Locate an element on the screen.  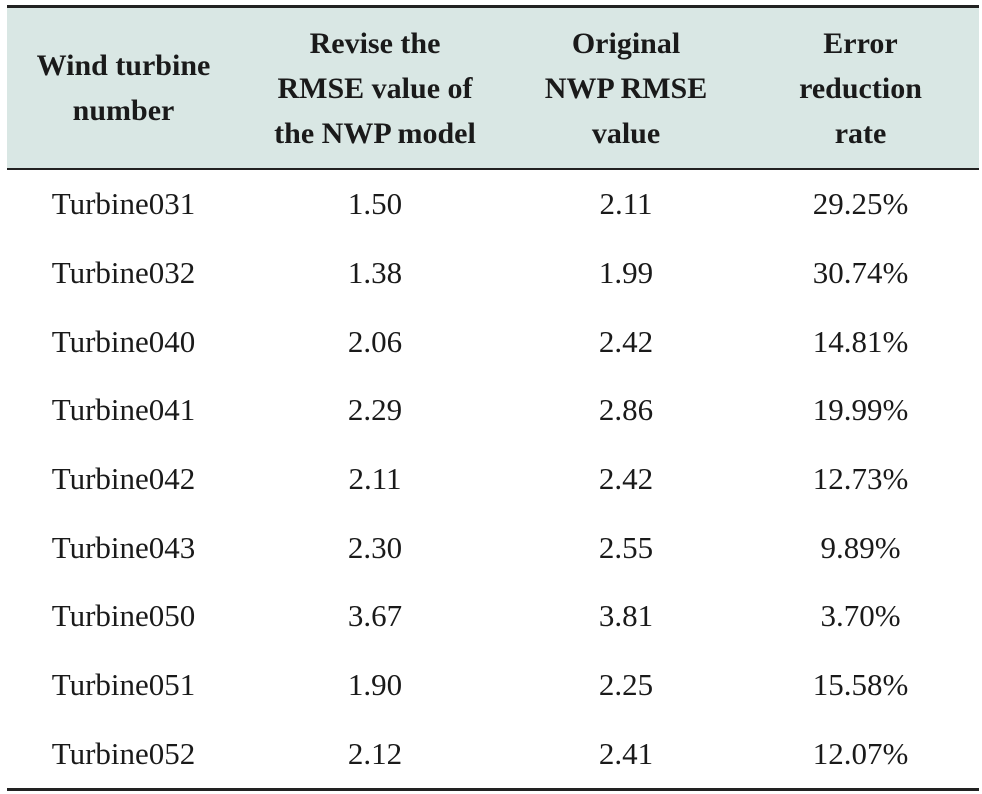
header-line: Wind turbine is located at coordinates (123, 65).